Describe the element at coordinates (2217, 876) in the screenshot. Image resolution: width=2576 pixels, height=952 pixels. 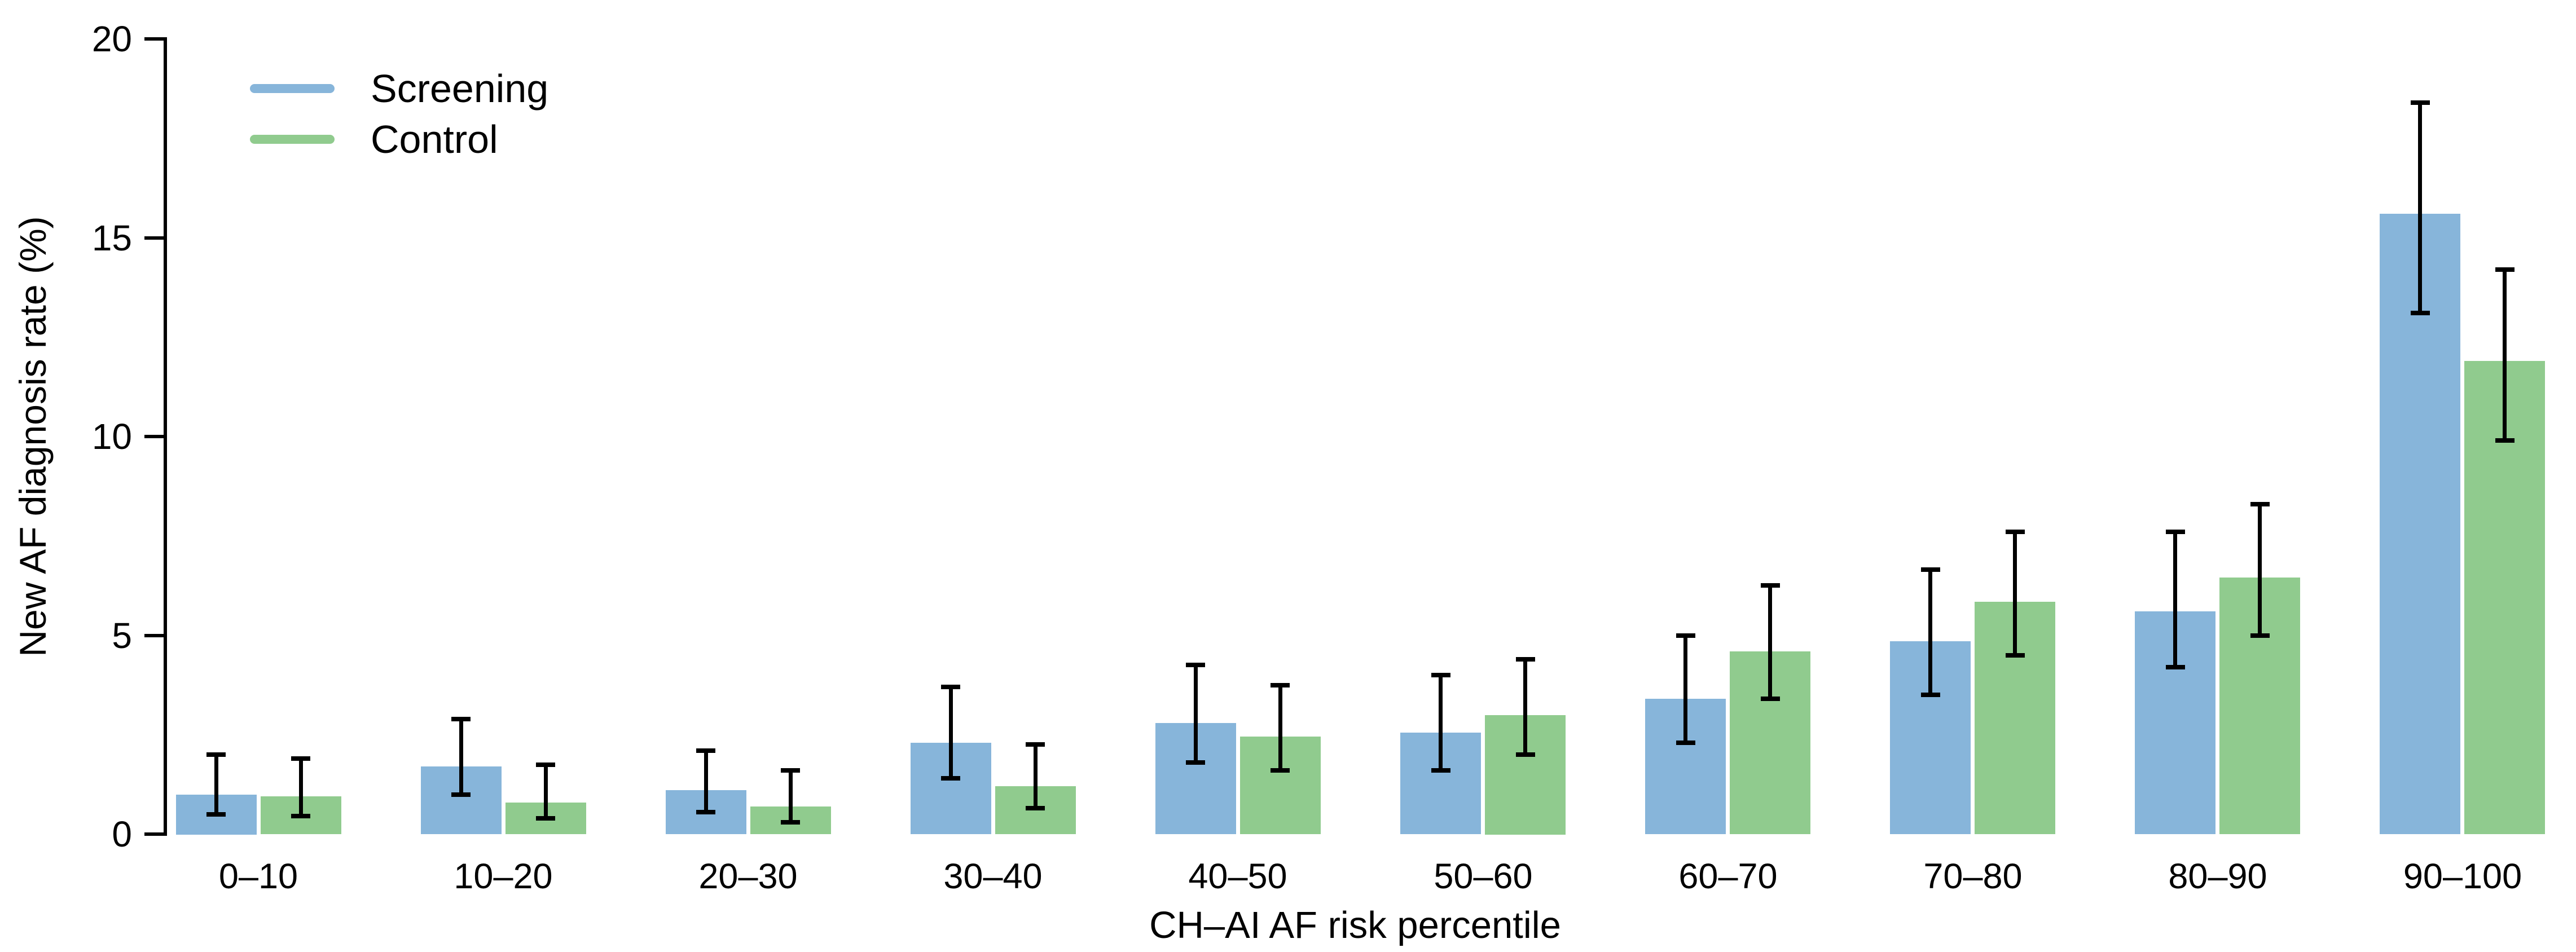
I see `x-label-80–90: 80–90` at that location.